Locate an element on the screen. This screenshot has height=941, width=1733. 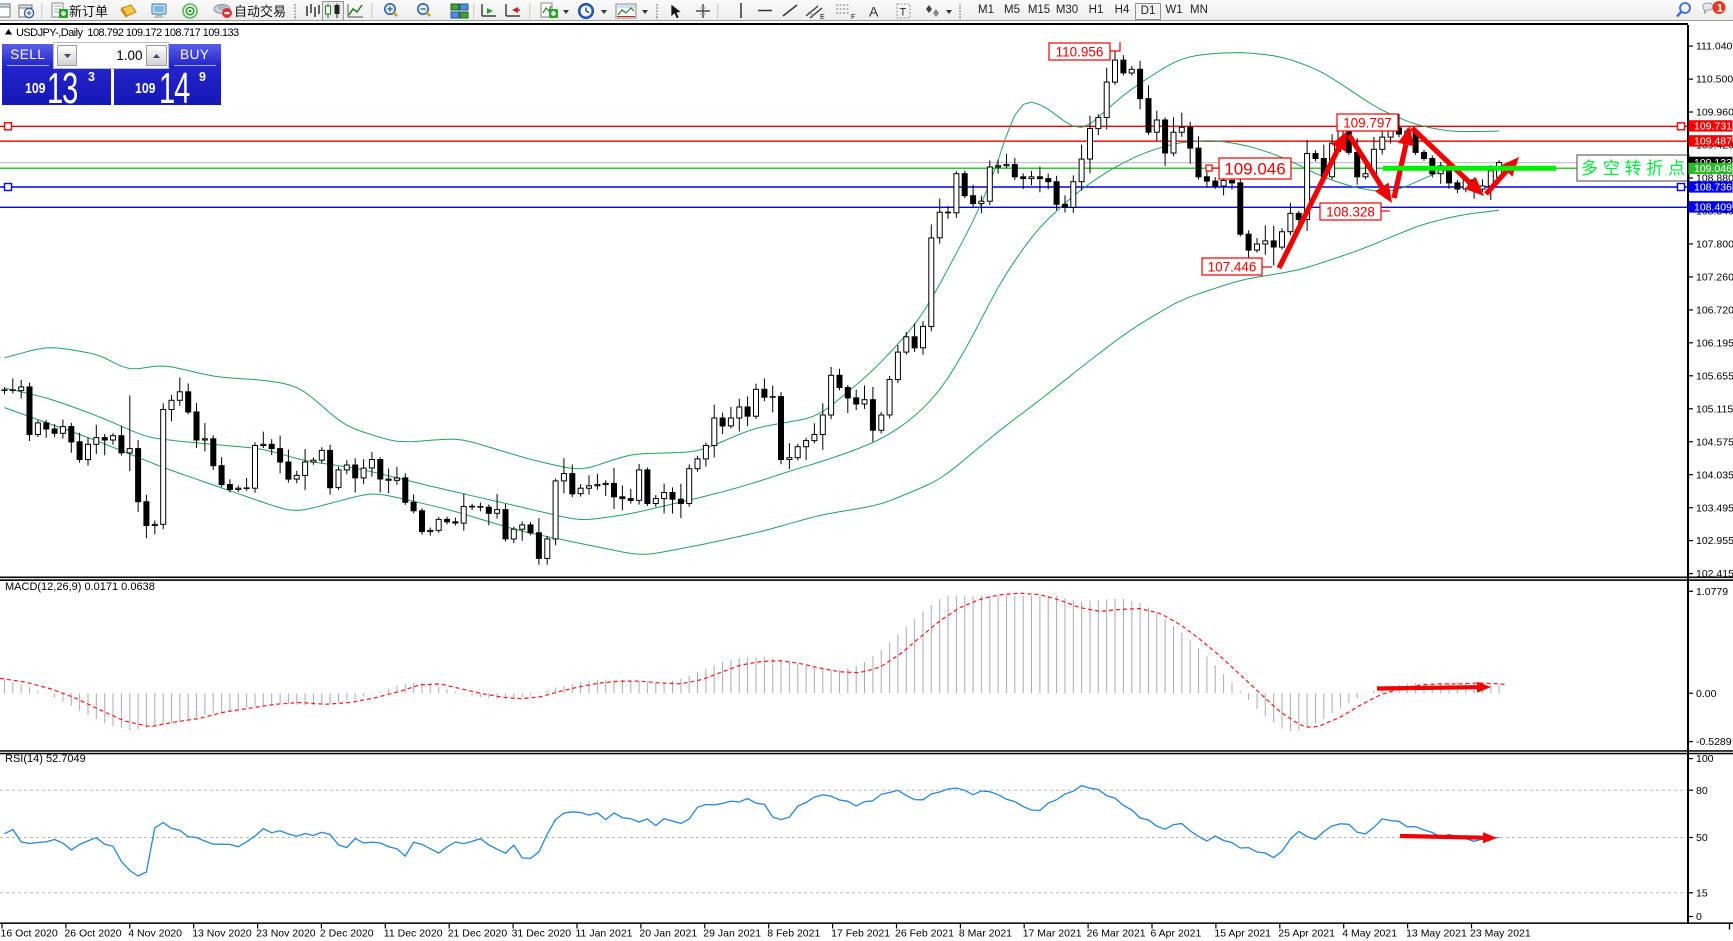
svg-text: 107.260 is located at coordinates (1714, 278).